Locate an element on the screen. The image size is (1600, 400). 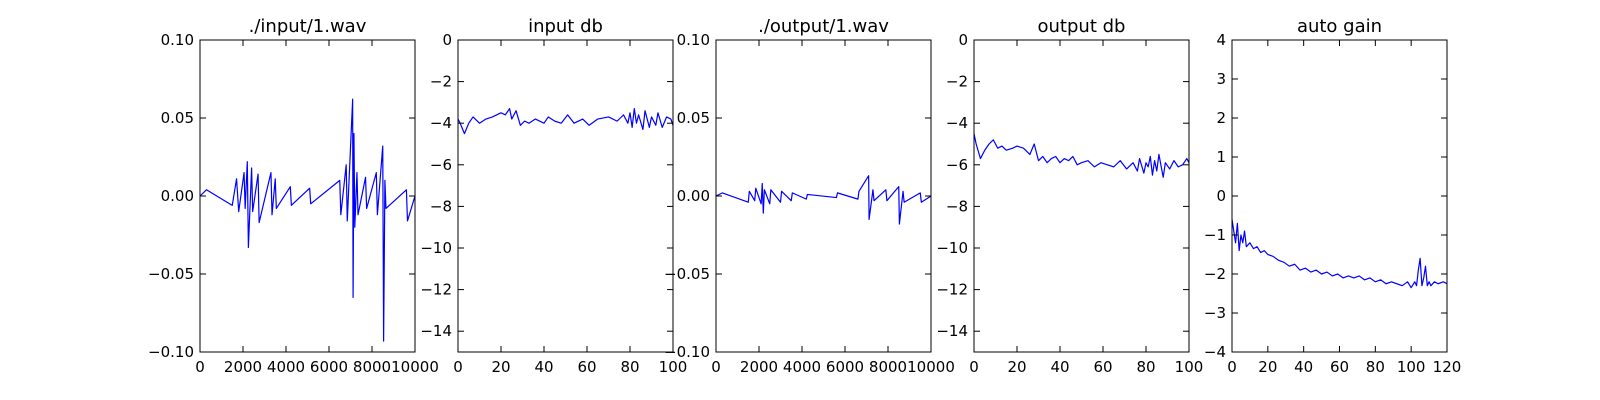
subplot-title: auto gain is located at coordinates (1339, 26).